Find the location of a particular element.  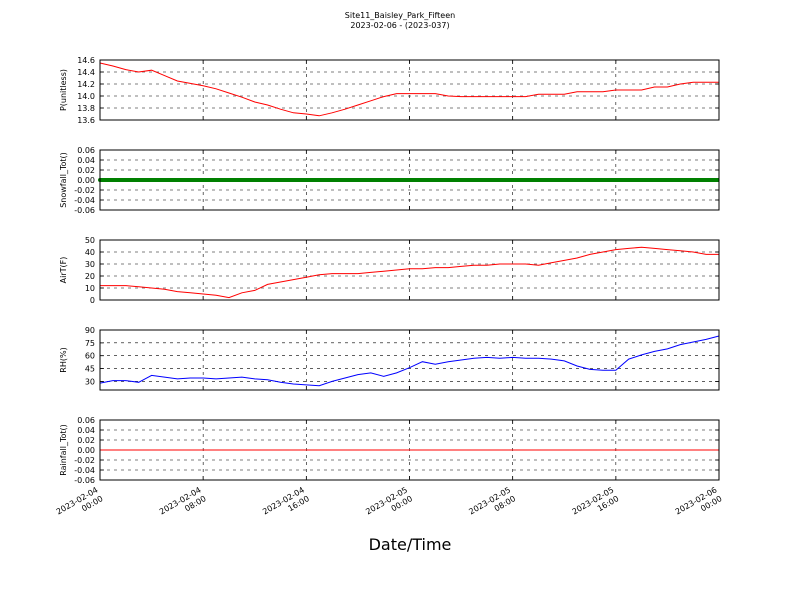

y-tick-label: 0.04 is located at coordinates (86, 160).